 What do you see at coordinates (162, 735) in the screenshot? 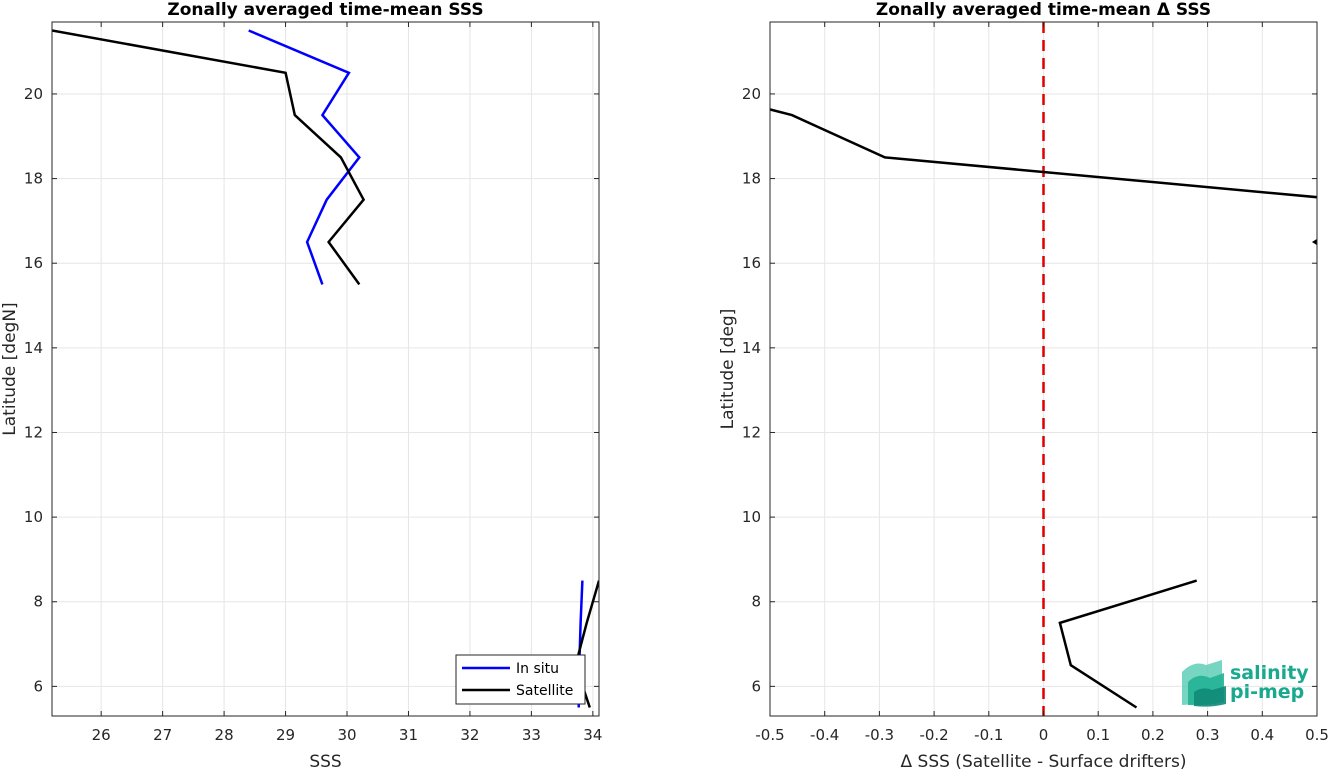
I see `sss-x-tick-label: 27` at bounding box center [162, 735].